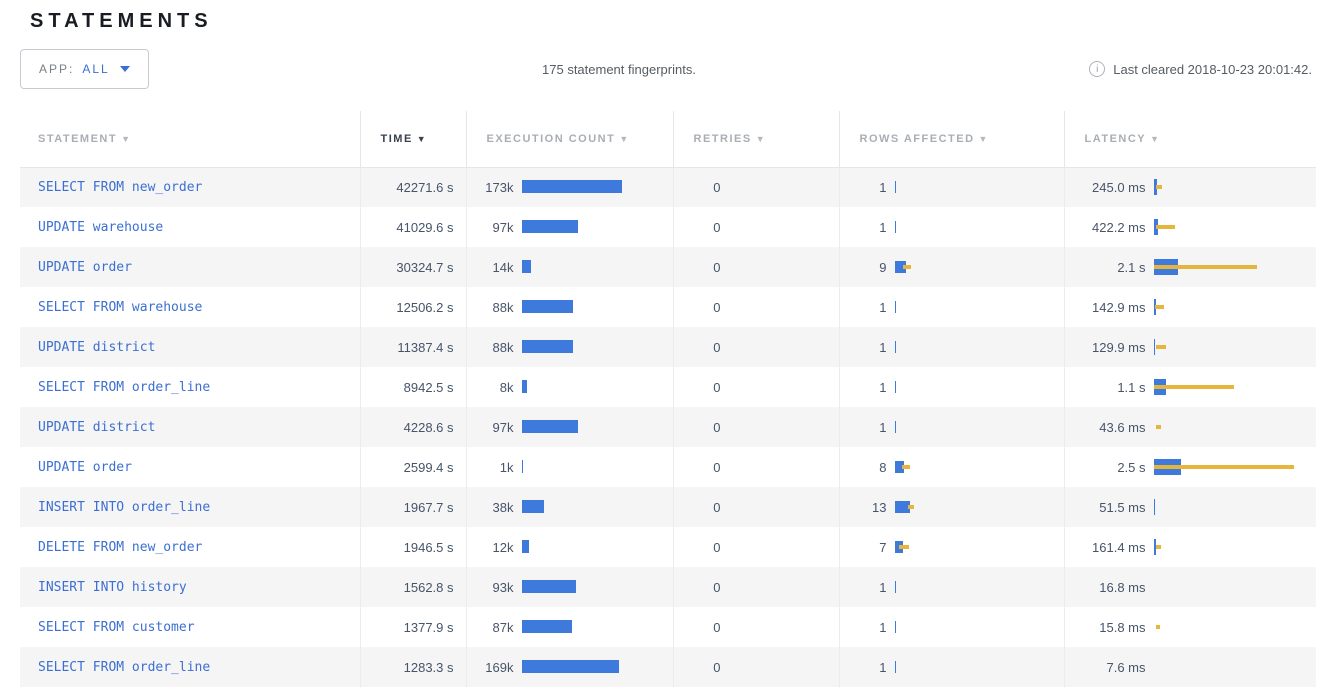 The image size is (1336, 692). Describe the element at coordinates (190, 139) in the screenshot. I see `column-header-statement: STATEMENT ▼` at that location.